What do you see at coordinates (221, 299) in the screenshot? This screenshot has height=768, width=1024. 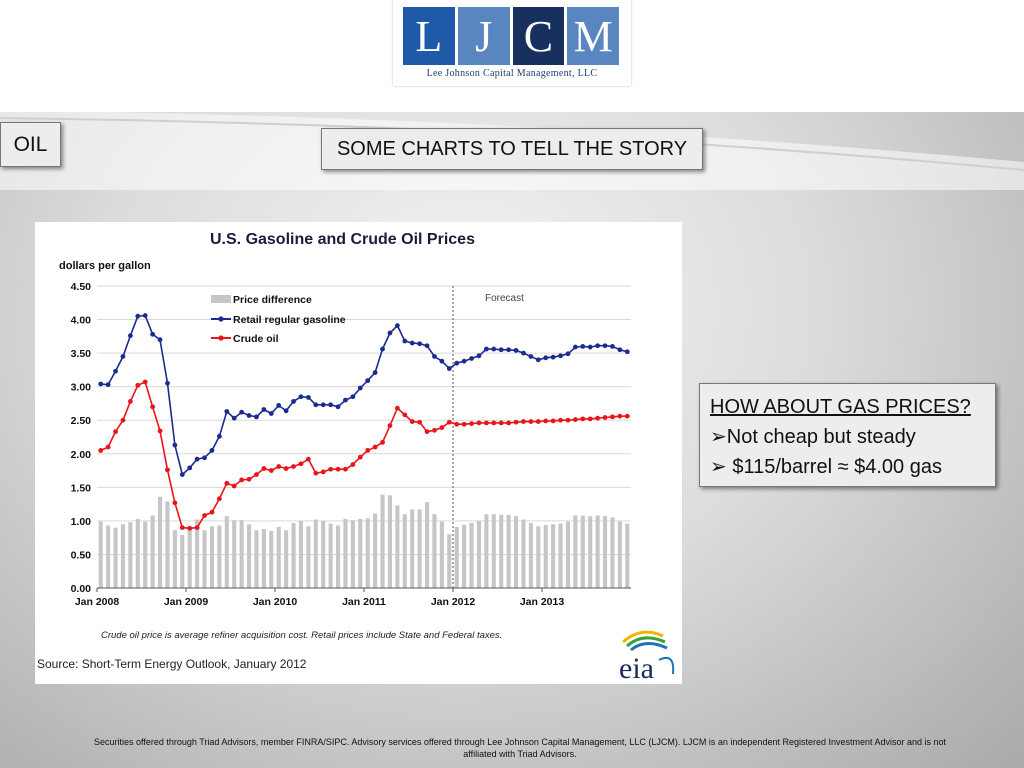 I see `legend-swatch-difference` at bounding box center [221, 299].